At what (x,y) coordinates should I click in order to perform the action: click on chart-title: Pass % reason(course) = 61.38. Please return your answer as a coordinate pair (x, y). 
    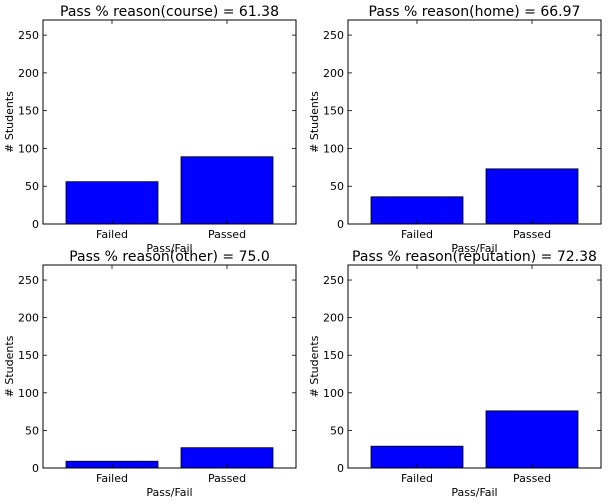
    Looking at the image, I should click on (169, 12).